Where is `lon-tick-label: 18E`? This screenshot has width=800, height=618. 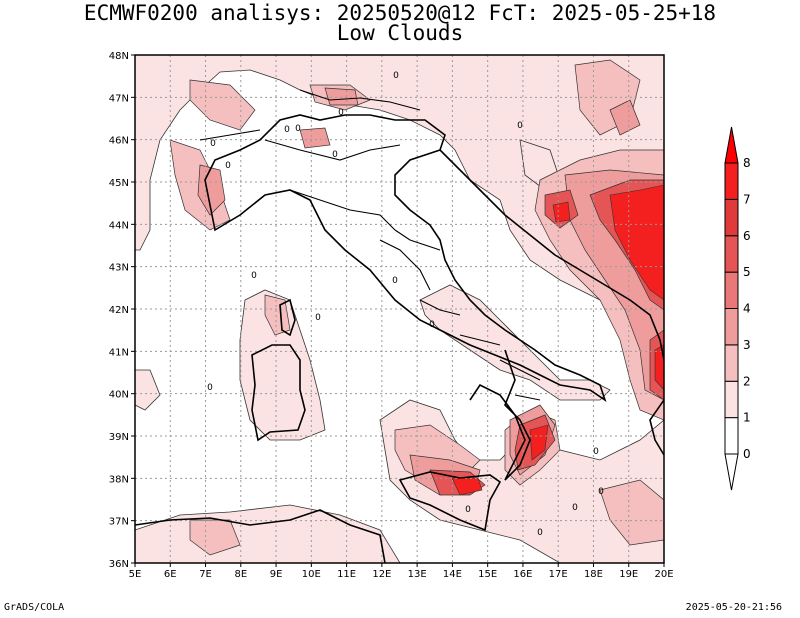
lon-tick-label: 18E is located at coordinates (593, 574).